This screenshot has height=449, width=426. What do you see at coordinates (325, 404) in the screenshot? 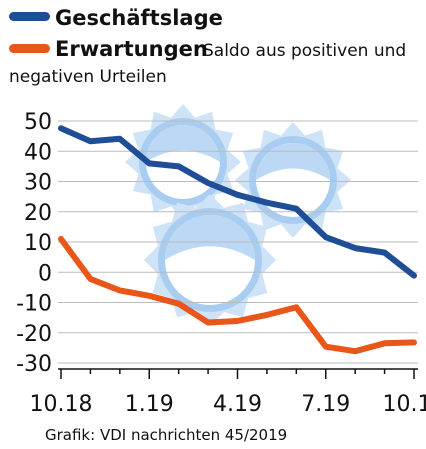
I see `x-tick-label: 7.19` at bounding box center [325, 404].